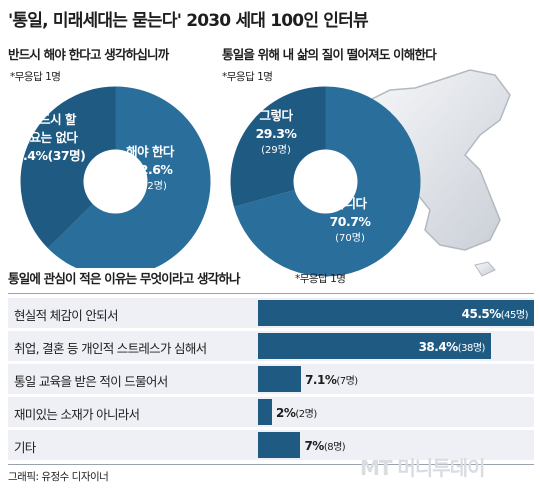 The width and height of the screenshot is (540, 491). What do you see at coordinates (321, 380) in the screenshot?
I see `bar-3-value-pct: 7.1%` at bounding box center [321, 380].